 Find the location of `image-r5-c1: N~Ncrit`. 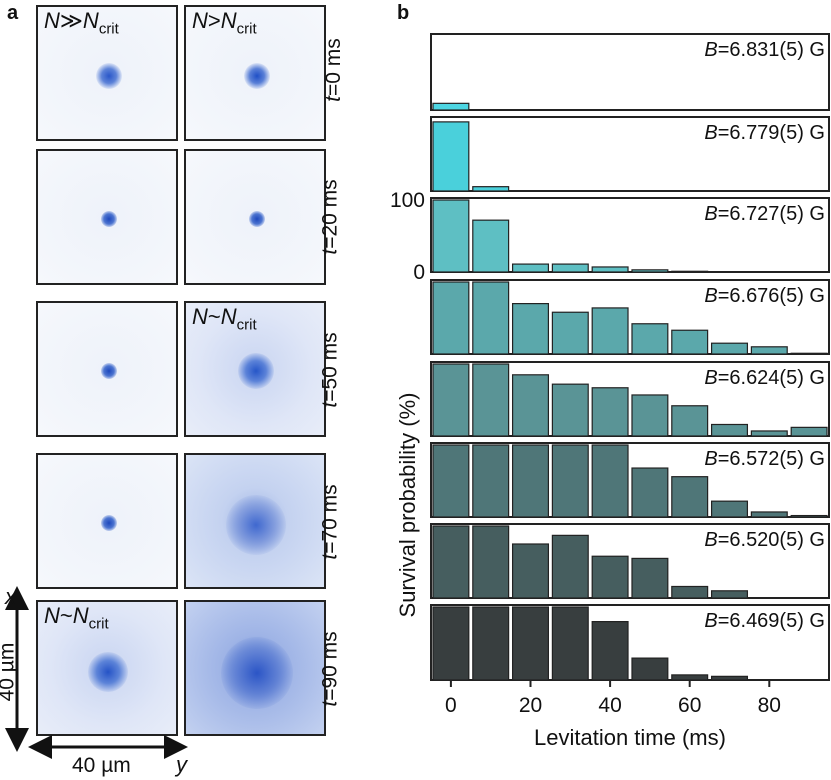

image-r5-c1: N~Ncrit is located at coordinates (107, 668).